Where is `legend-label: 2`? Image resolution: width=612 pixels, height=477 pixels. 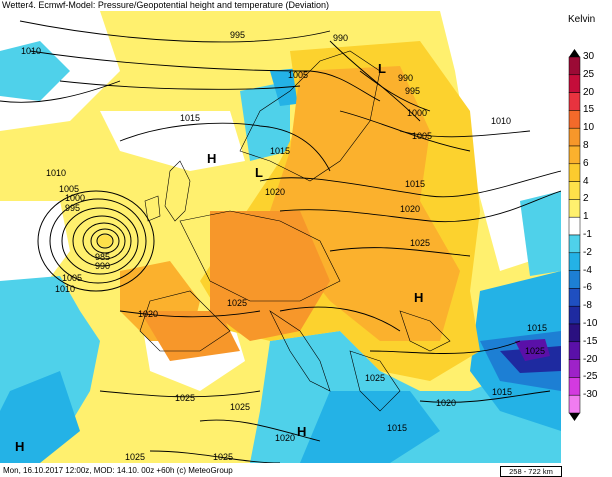 legend-label: 2 is located at coordinates (586, 199).